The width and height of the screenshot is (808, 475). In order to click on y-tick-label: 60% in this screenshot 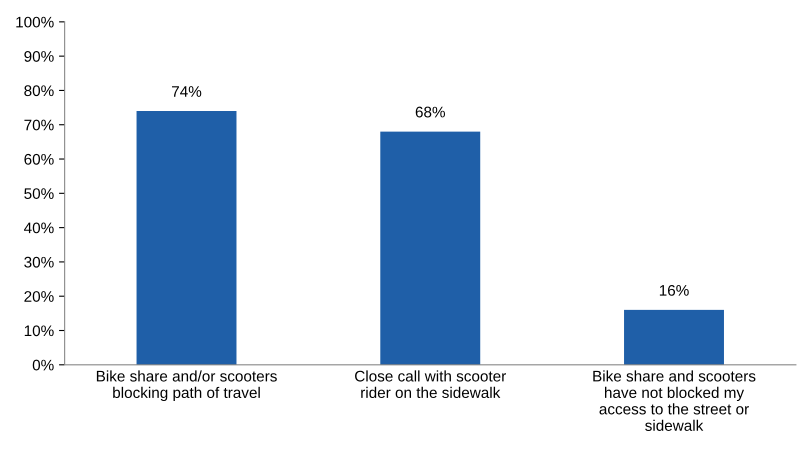, I will do `click(39, 159)`.